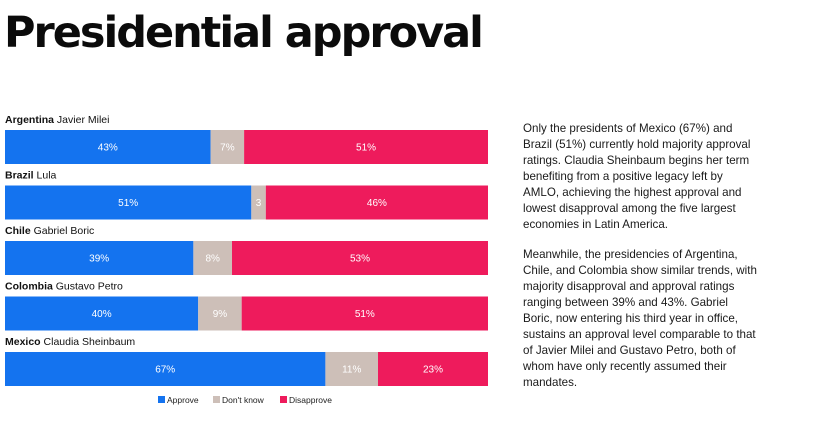 The height and width of the screenshot is (440, 818). I want to click on country-name: Chile, so click(18, 231).